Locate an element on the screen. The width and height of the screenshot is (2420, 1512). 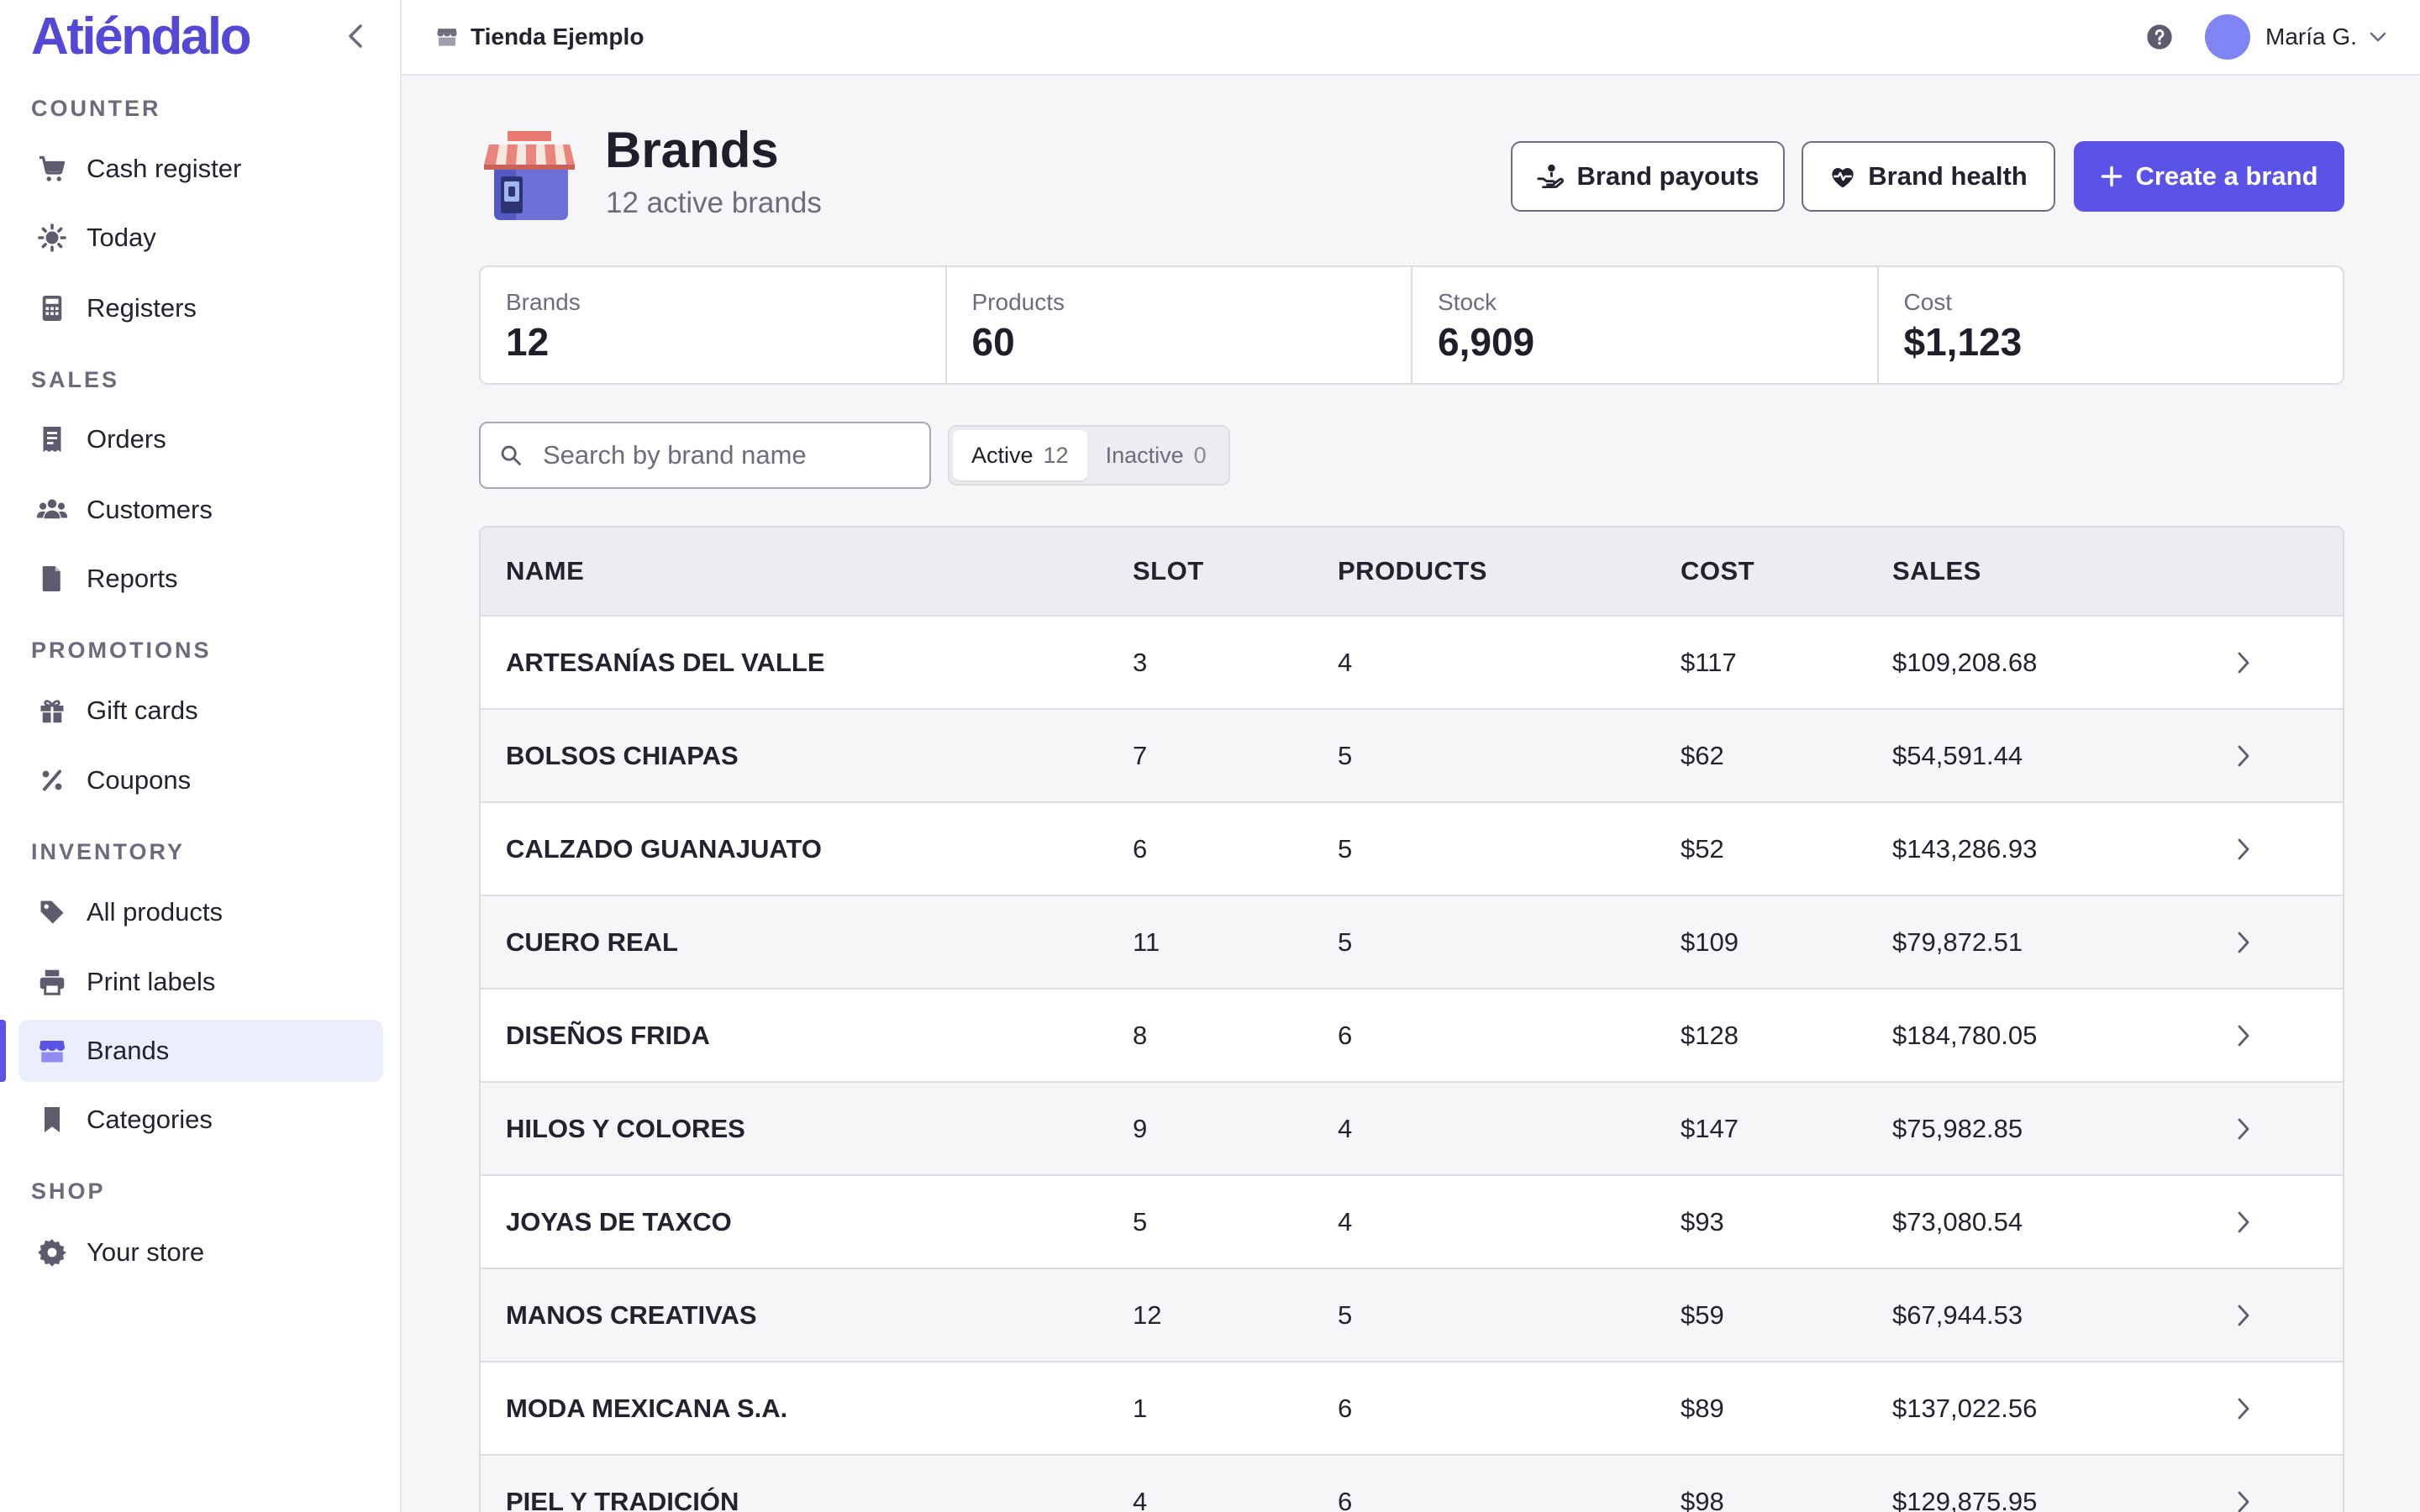
storefront-icon is located at coordinates (447, 37).